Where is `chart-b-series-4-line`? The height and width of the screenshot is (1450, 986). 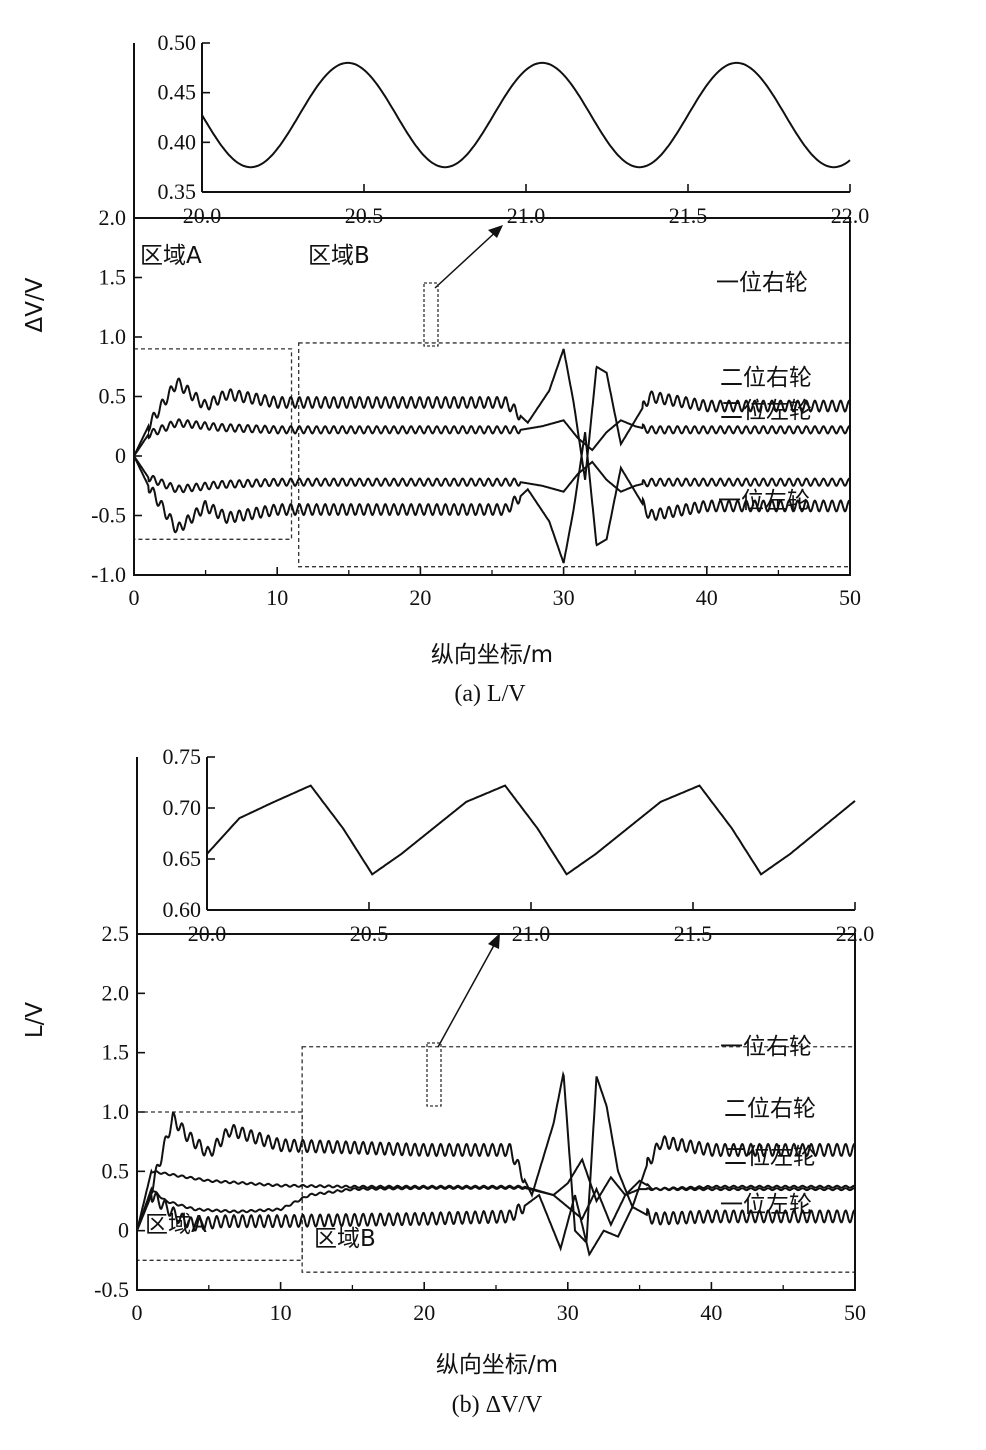 chart-b-series-4-line is located at coordinates (496, 1224).